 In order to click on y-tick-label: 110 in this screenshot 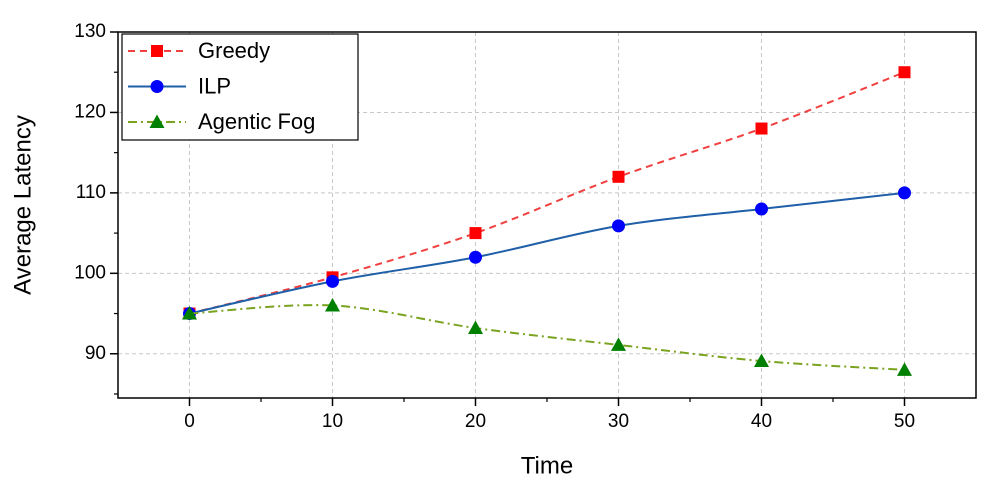, I will do `click(91, 192)`.